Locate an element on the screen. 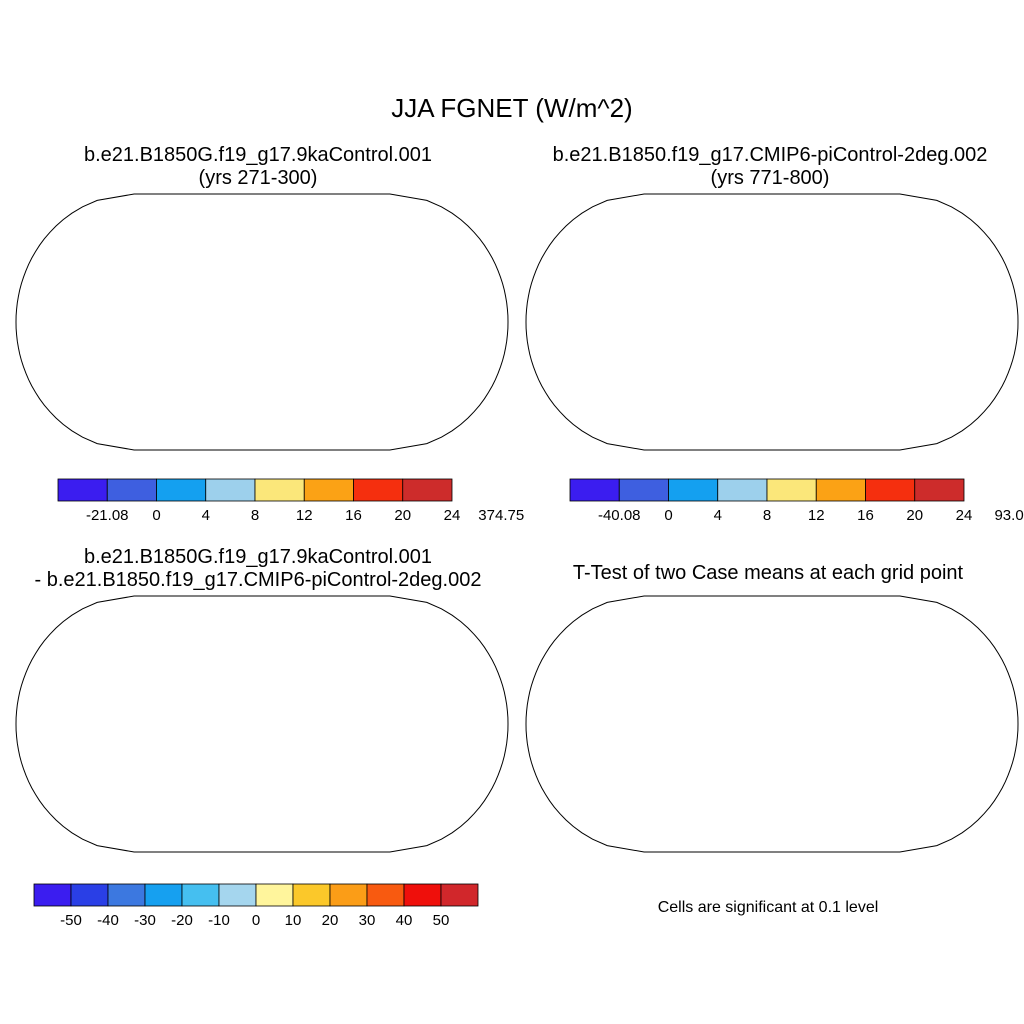 This screenshot has height=1024, width=1024. map-case2-ocean is located at coordinates (772, 322).